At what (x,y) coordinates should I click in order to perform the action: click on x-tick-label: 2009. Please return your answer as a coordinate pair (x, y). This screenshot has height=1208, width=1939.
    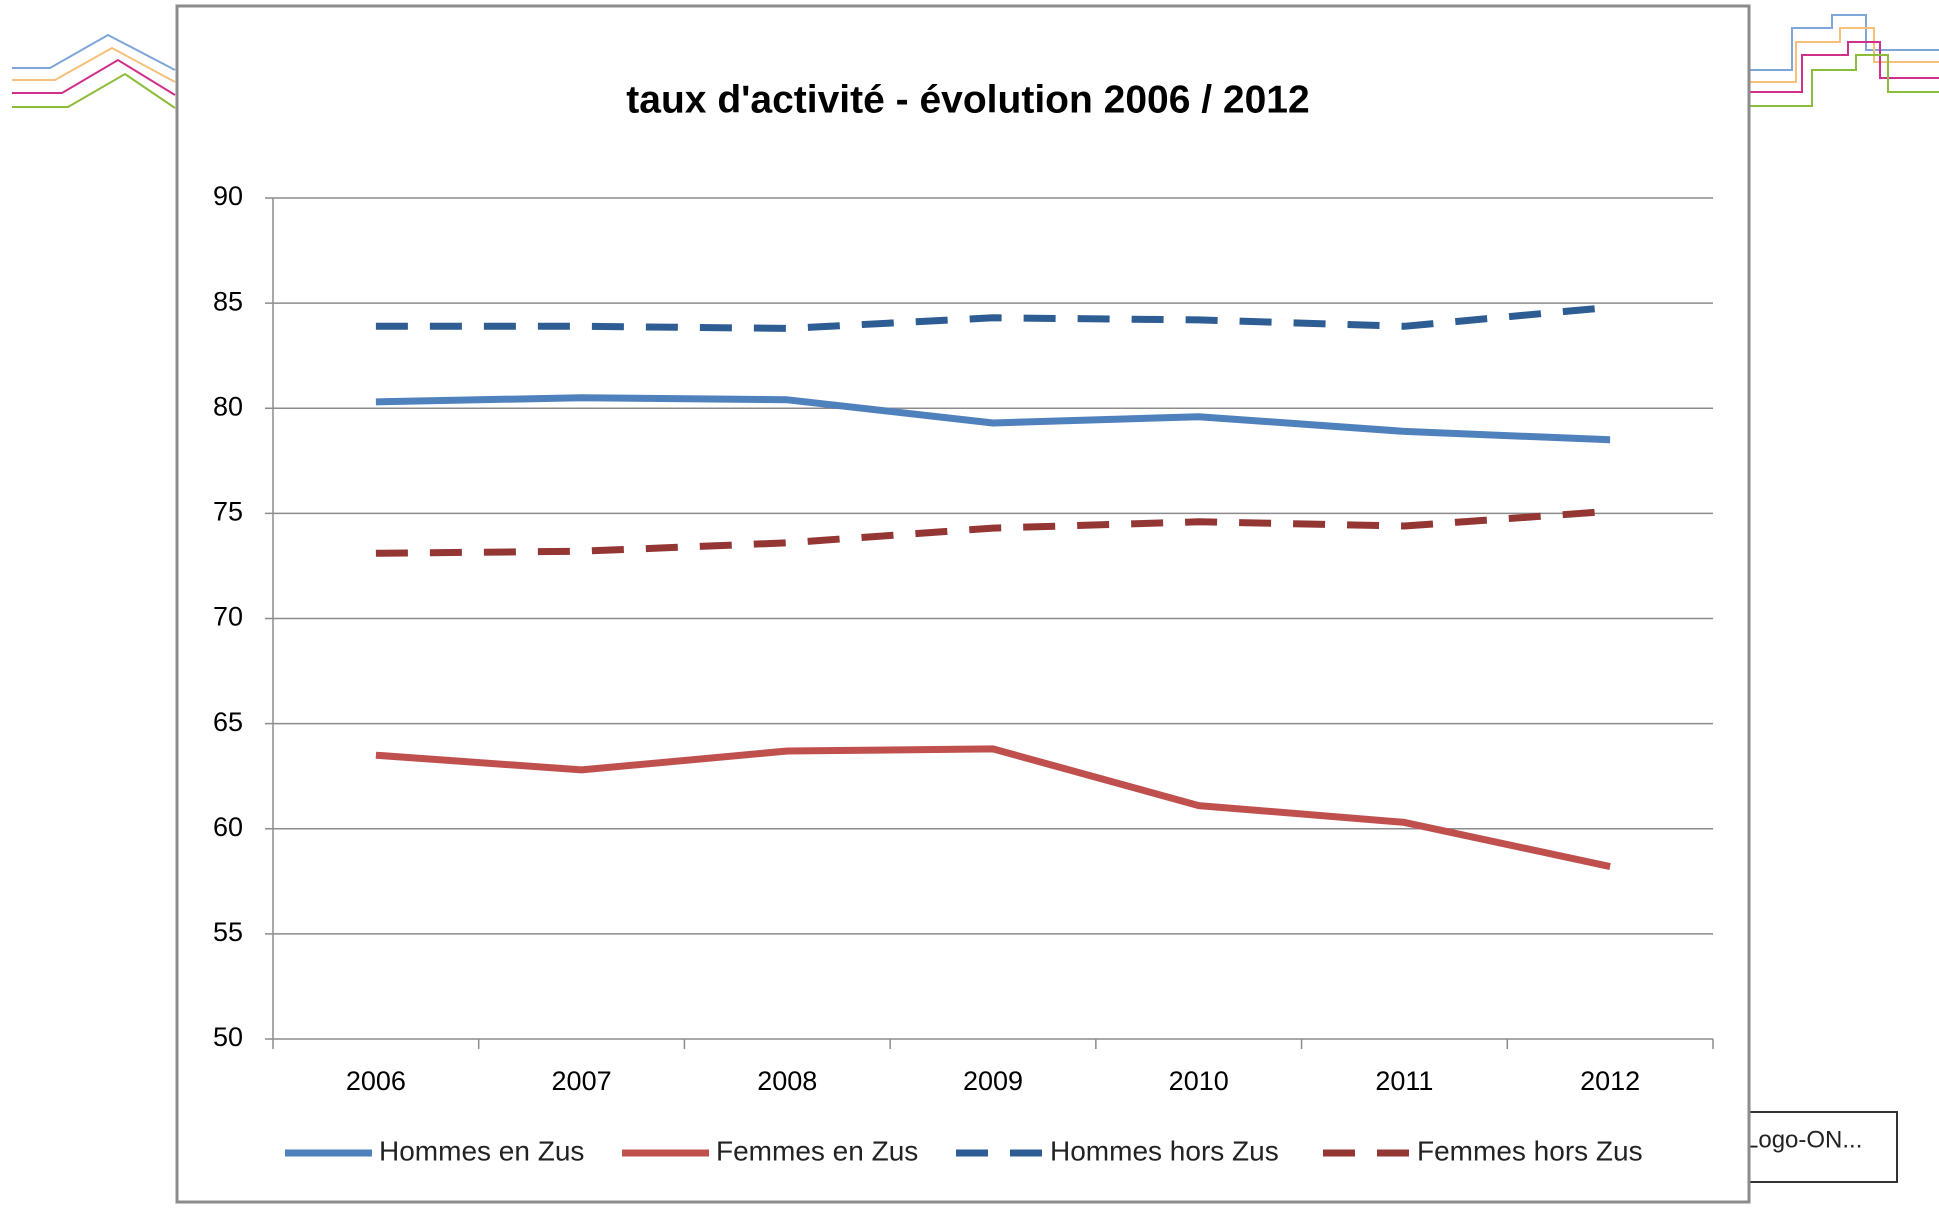
    Looking at the image, I should click on (993, 1081).